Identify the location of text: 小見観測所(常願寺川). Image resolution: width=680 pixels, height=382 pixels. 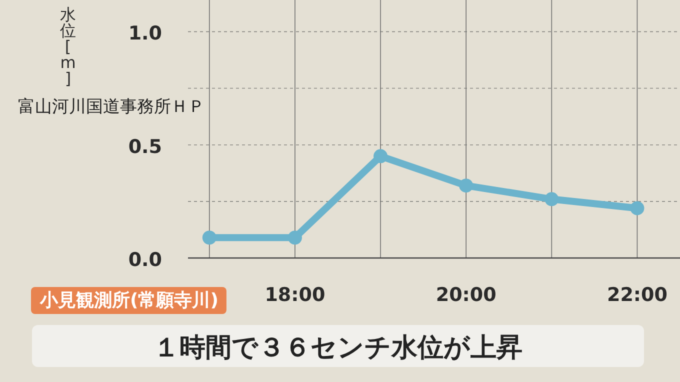
(128, 300).